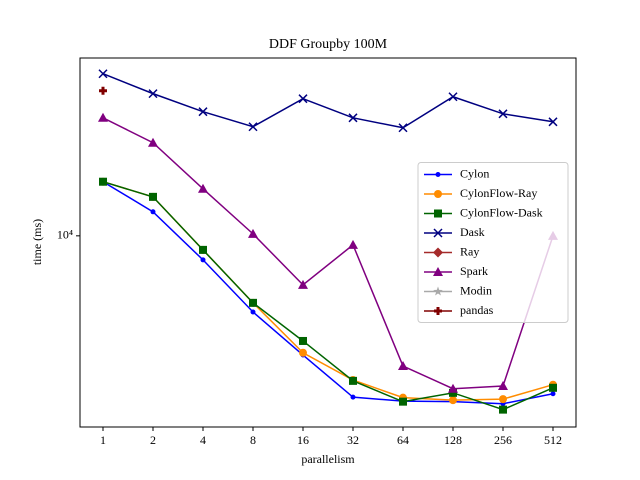  What do you see at coordinates (476, 290) in the screenshot?
I see `legend-label: Modin` at bounding box center [476, 290].